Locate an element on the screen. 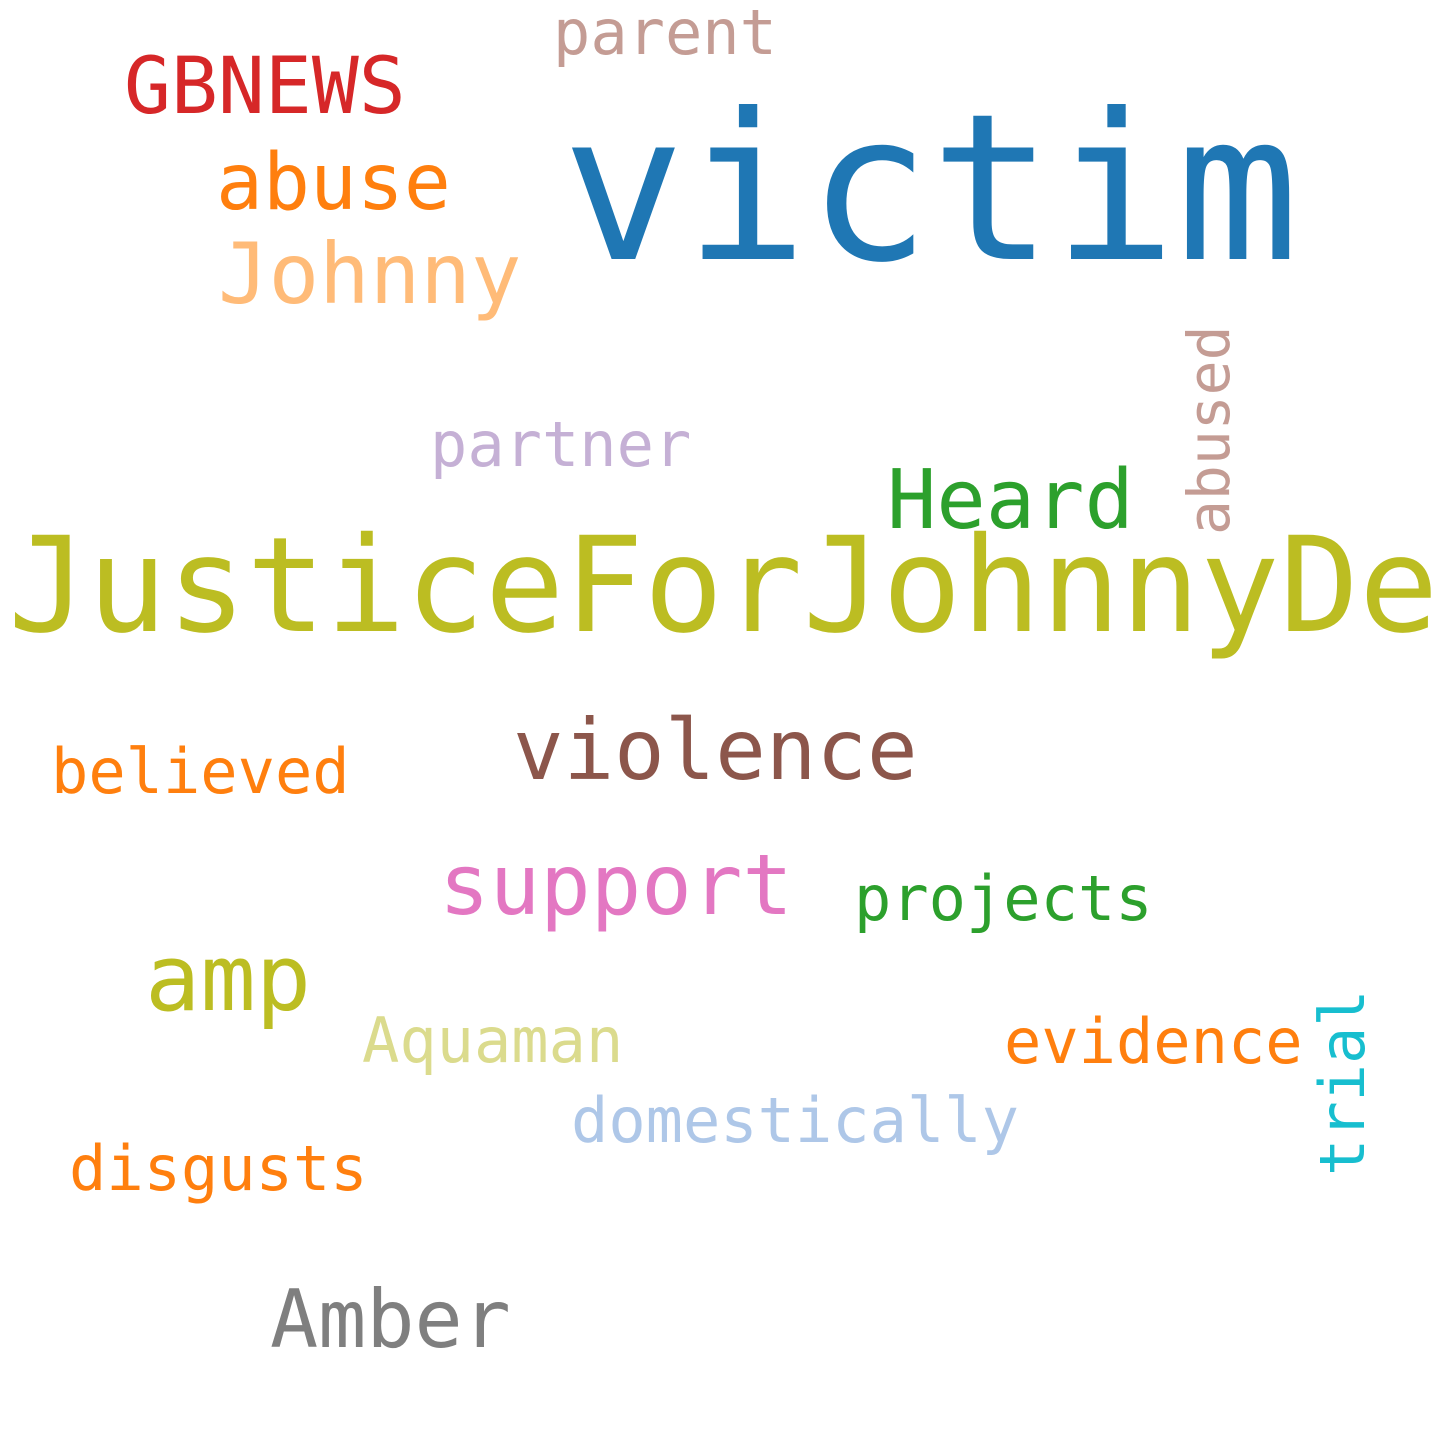 Image resolution: width=1440 pixels, height=1440 pixels. word-evidence: evidence is located at coordinates (1153, 1041).